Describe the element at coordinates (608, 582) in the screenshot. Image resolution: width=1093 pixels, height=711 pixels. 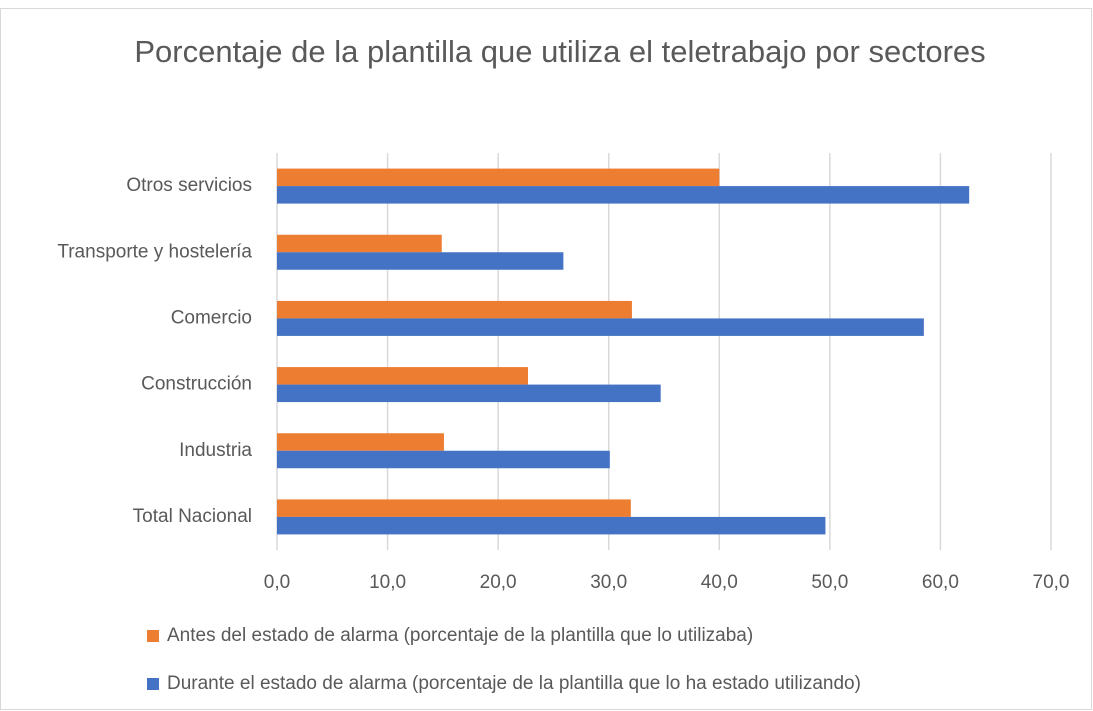
I see `x-tick-label: 30,0` at that location.